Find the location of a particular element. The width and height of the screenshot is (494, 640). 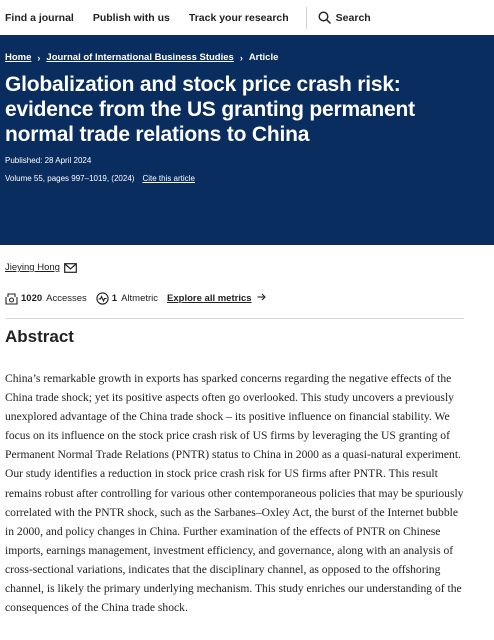

altmetric-metric: 1 Altmetric is located at coordinates (127, 298).